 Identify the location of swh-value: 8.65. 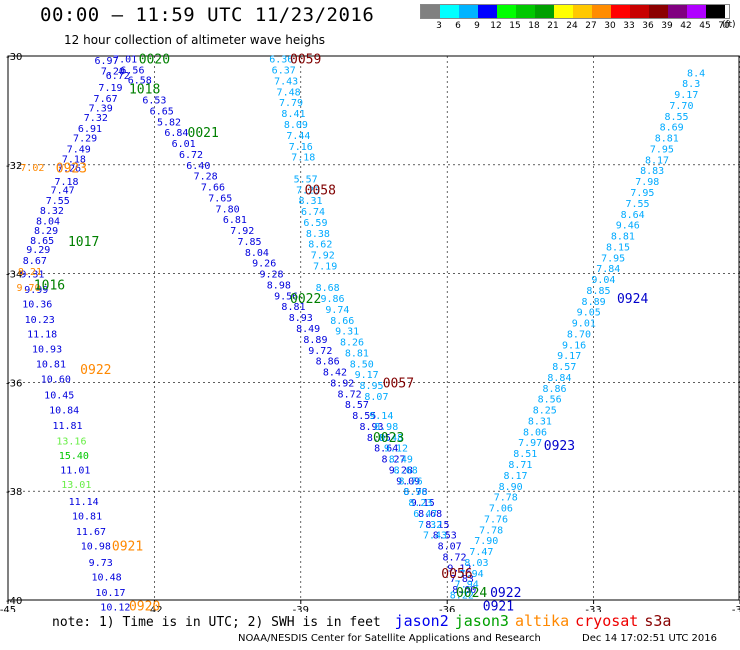
(42, 241).